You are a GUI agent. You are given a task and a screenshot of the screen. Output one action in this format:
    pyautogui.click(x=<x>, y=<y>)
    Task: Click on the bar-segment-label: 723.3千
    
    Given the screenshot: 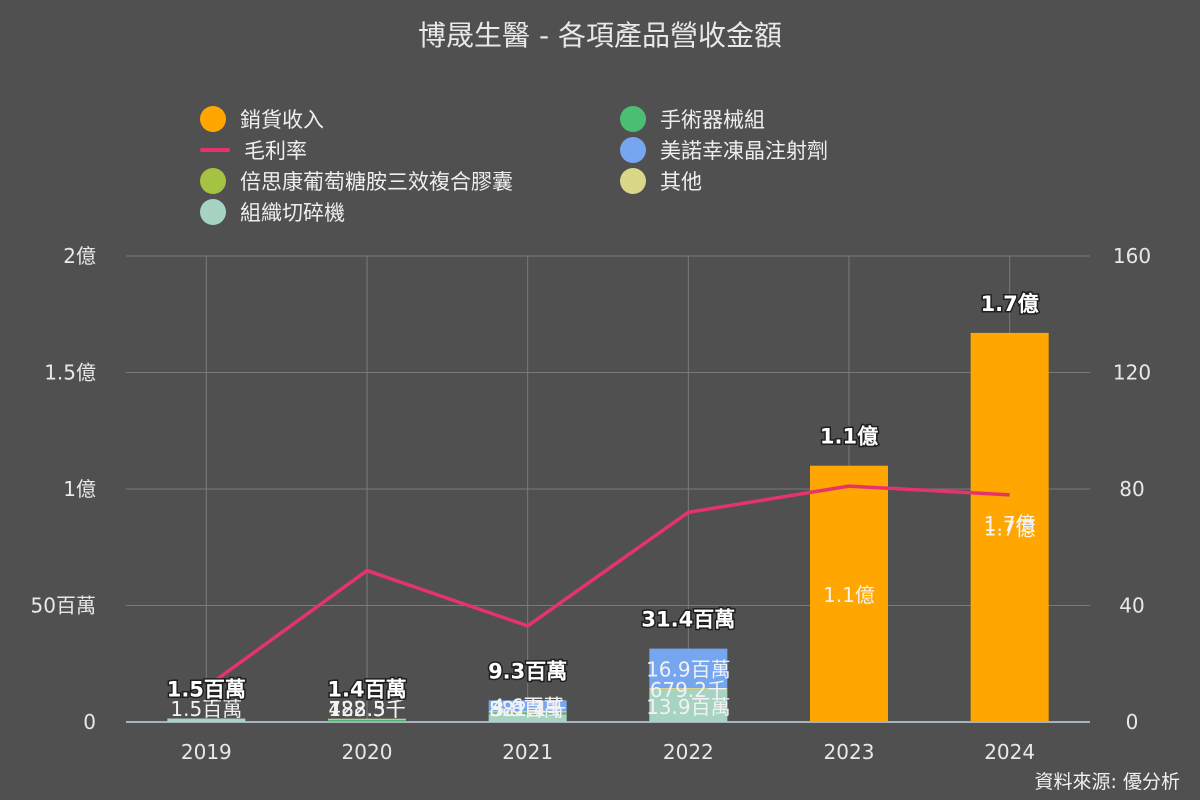 What is the action you would take?
    pyautogui.click(x=366, y=709)
    